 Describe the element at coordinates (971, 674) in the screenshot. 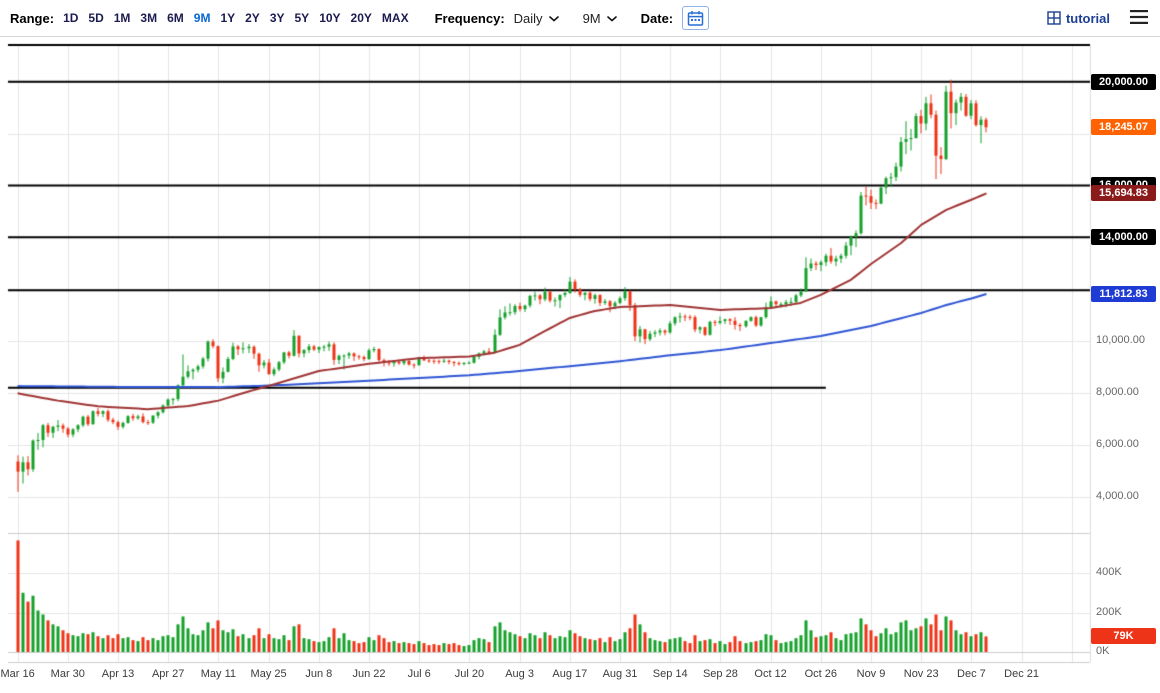

I see `time-axis-label: Dec 7` at that location.